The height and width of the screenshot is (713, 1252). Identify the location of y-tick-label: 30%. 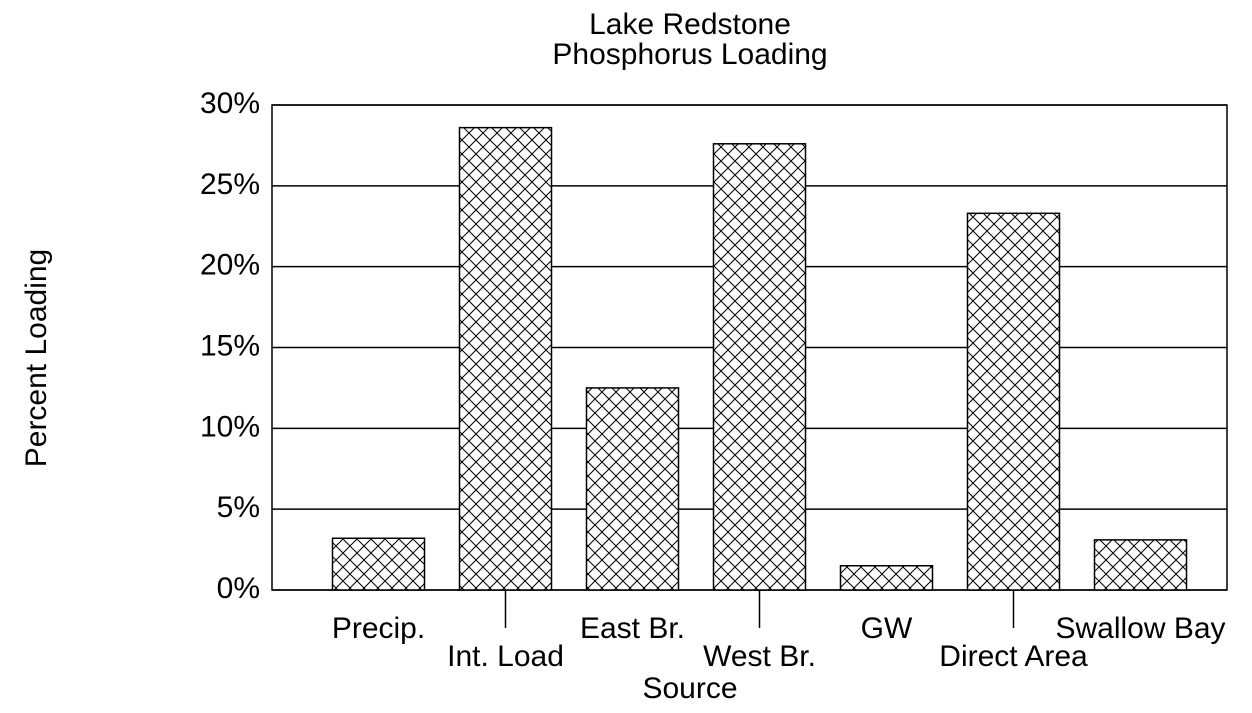
(230, 103).